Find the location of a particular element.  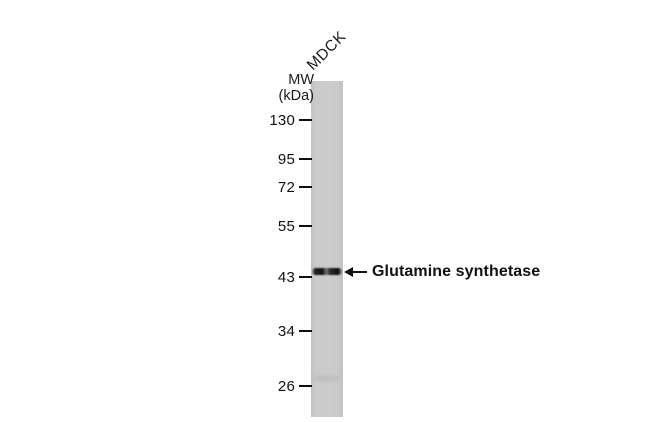

protein-band is located at coordinates (327, 271).